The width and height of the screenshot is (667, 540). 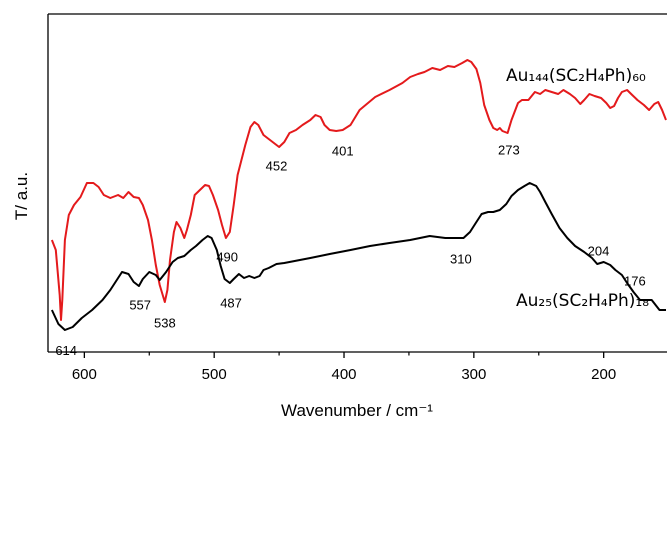 I want to click on peak-label: 490, so click(x=227, y=257).